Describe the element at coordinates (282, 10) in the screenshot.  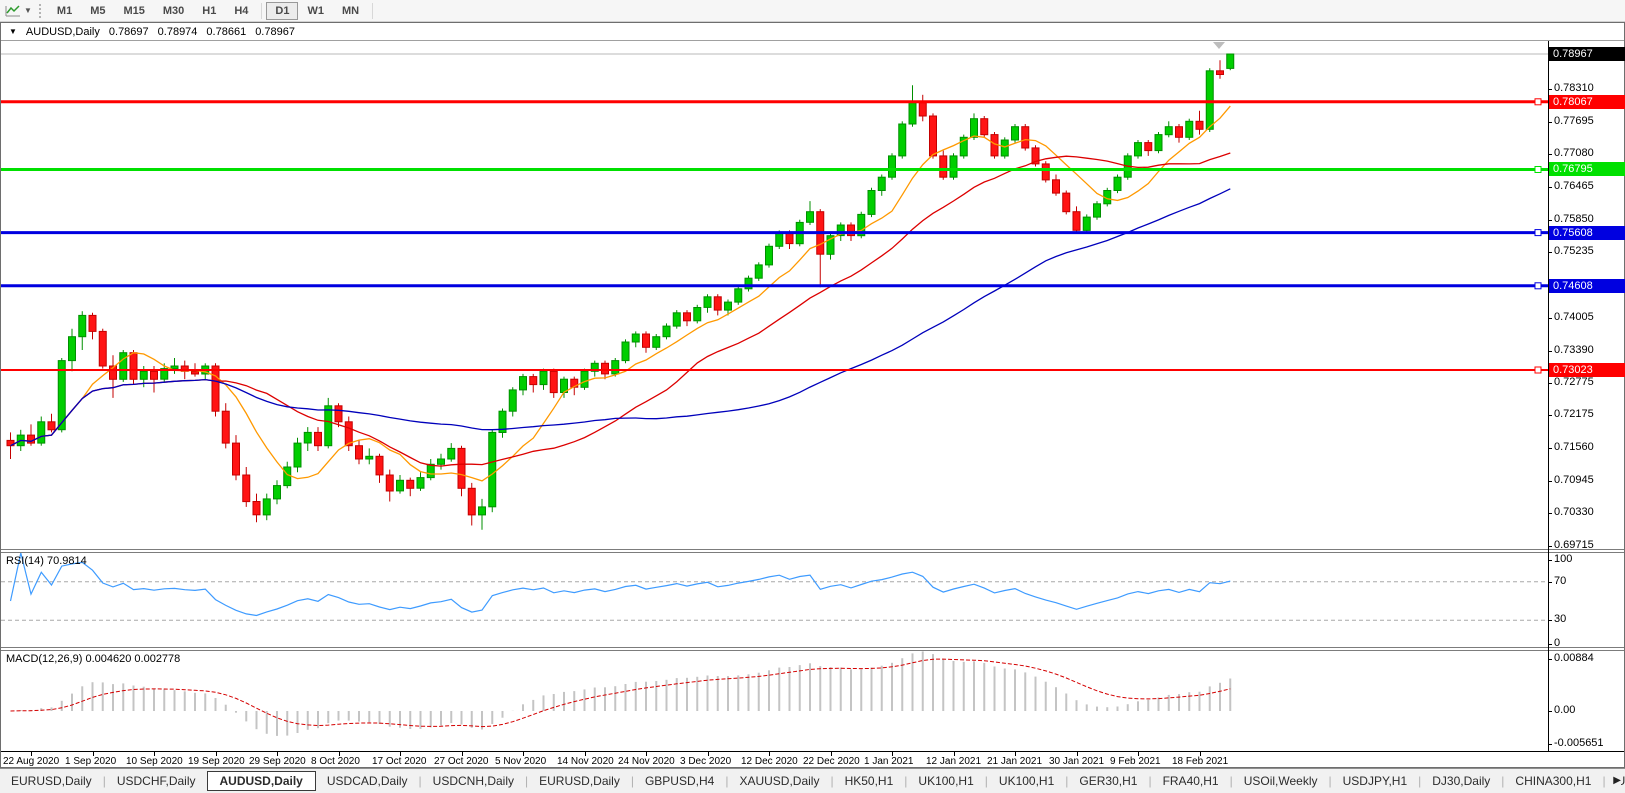
I see `timeframe-button-d1: D1` at that location.